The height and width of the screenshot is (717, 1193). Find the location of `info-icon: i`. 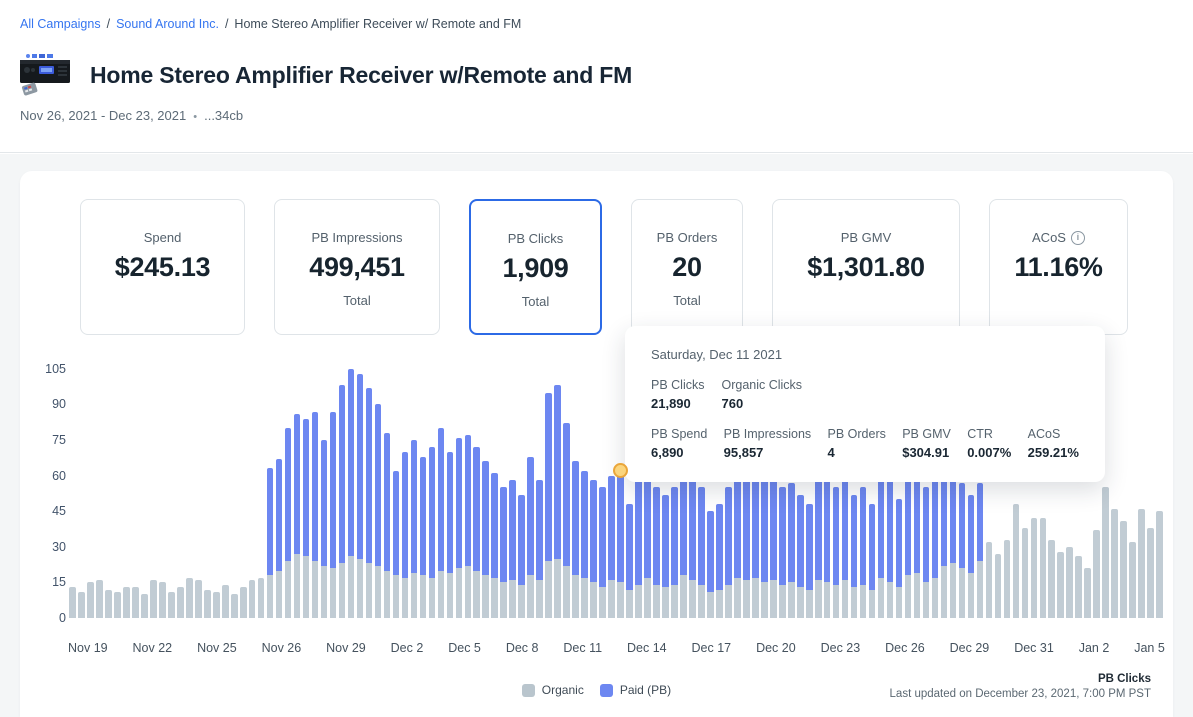

info-icon: i is located at coordinates (1077, 237).